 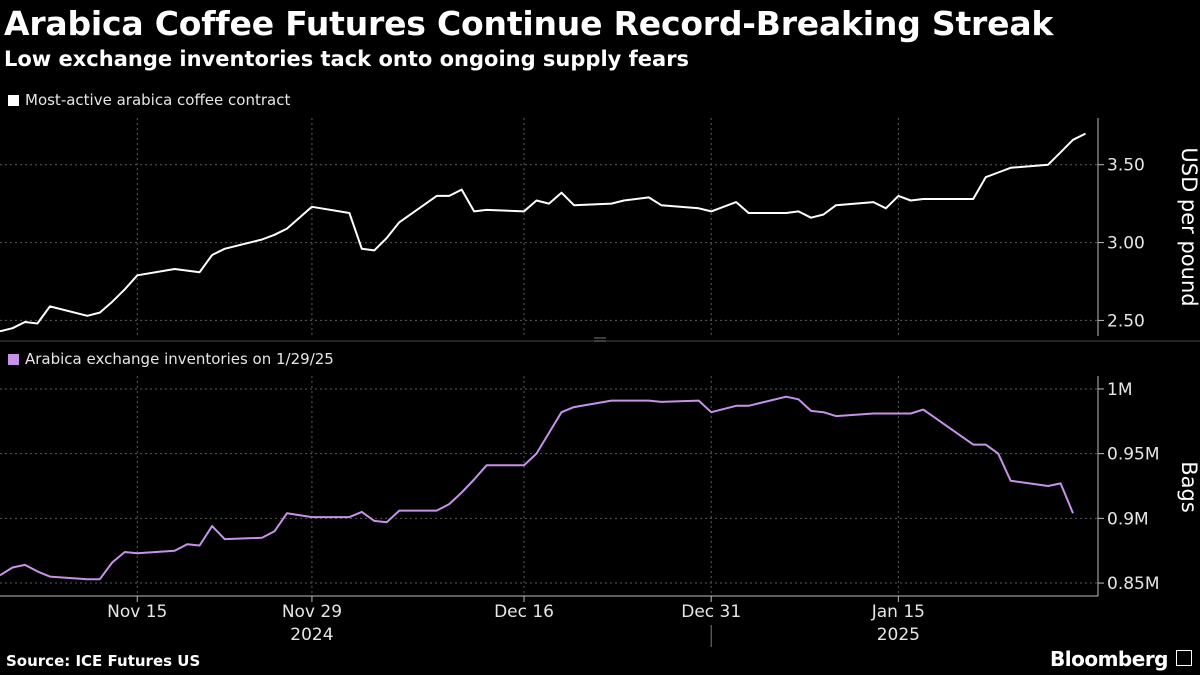 What do you see at coordinates (1188, 226) in the screenshot?
I see `price-unit-label: USD per pound` at bounding box center [1188, 226].